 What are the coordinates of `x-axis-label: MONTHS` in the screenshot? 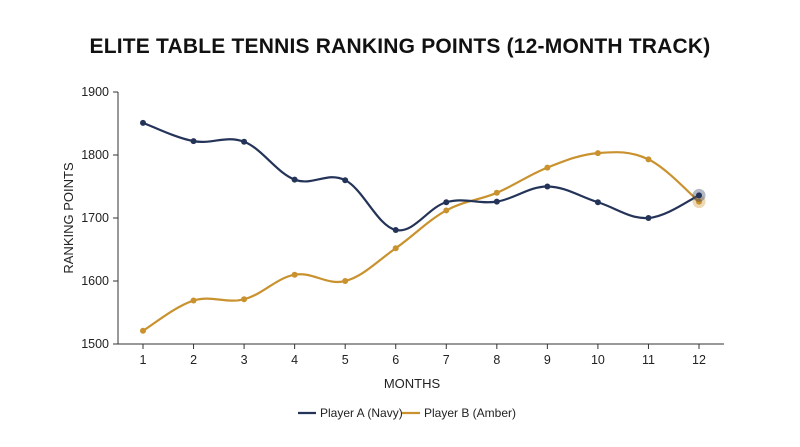 It's located at (412, 383).